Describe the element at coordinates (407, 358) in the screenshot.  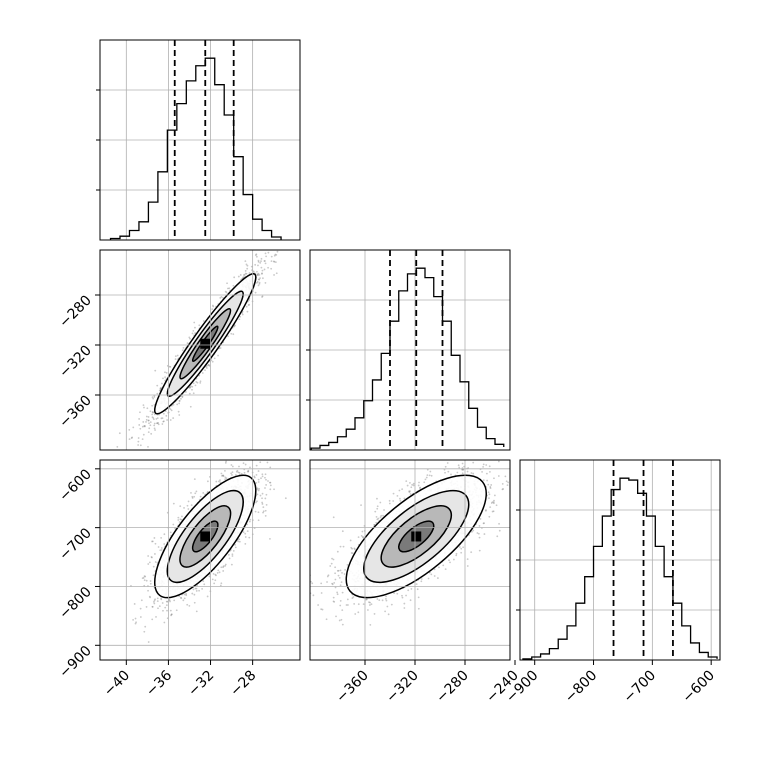
I see `histogram-step-line` at that location.